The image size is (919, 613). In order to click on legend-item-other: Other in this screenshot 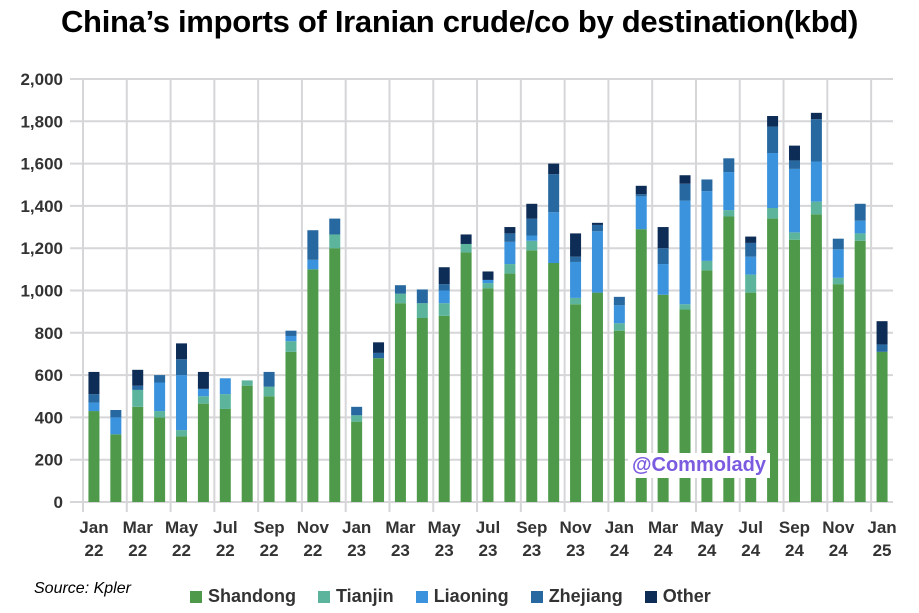, I will do `click(677, 596)`.